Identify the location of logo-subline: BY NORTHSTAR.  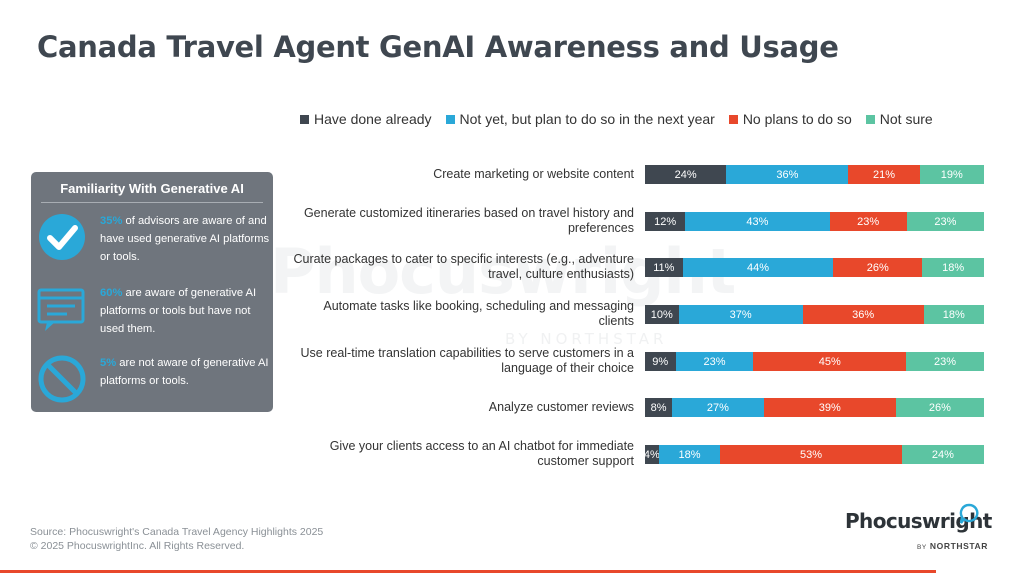
(952, 546).